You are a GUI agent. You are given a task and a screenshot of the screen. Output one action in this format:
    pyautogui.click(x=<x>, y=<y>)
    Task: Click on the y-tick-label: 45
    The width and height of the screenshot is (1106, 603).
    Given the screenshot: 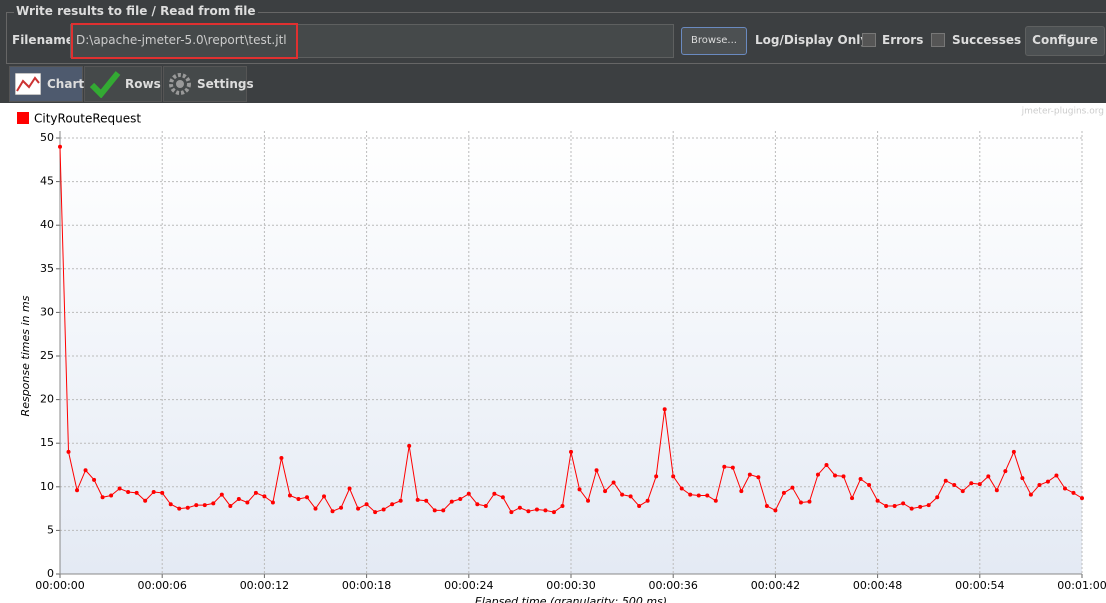 What is the action you would take?
    pyautogui.click(x=47, y=181)
    